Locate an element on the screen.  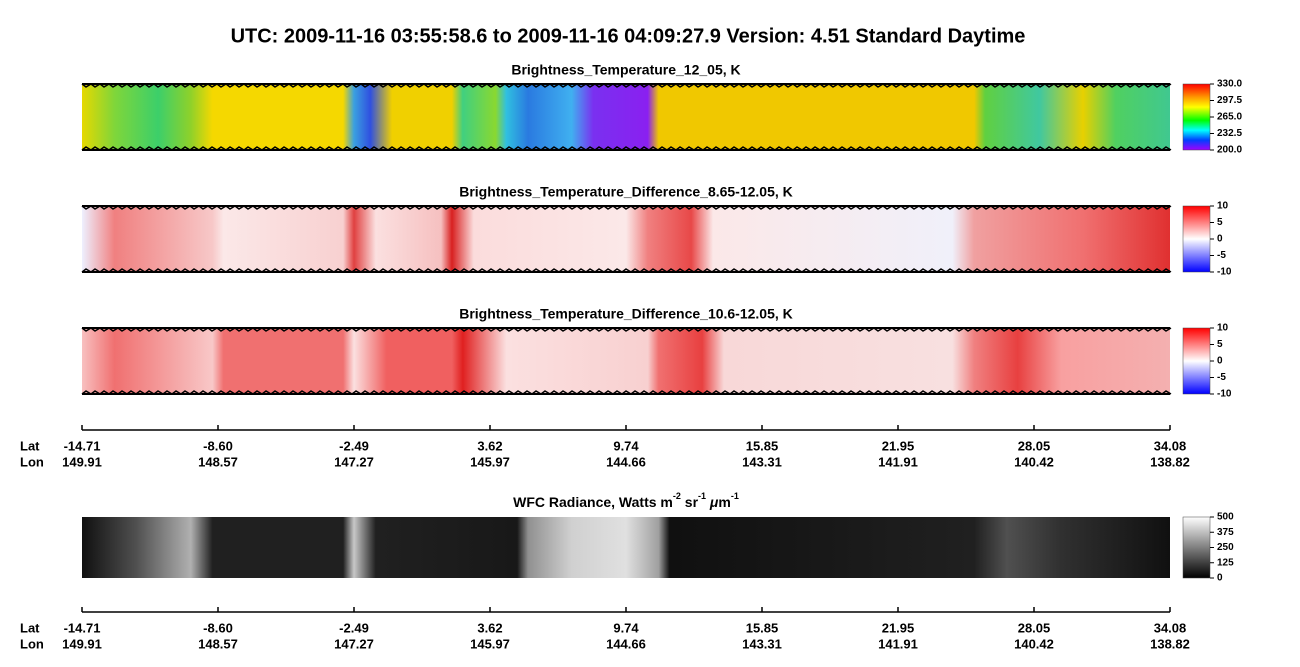
colorbar-tick-label: 297.5 is located at coordinates (1229, 100).